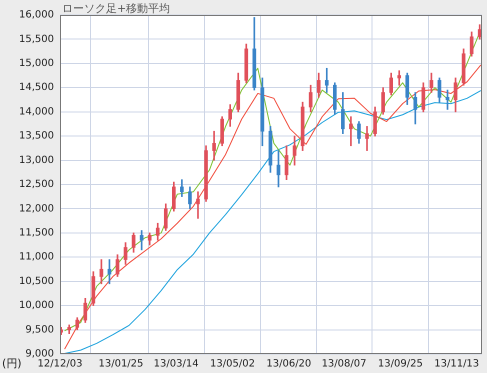 The image size is (487, 373). Describe the element at coordinates (36, 88) in the screenshot. I see `y-tick-label: 14,500` at that location.